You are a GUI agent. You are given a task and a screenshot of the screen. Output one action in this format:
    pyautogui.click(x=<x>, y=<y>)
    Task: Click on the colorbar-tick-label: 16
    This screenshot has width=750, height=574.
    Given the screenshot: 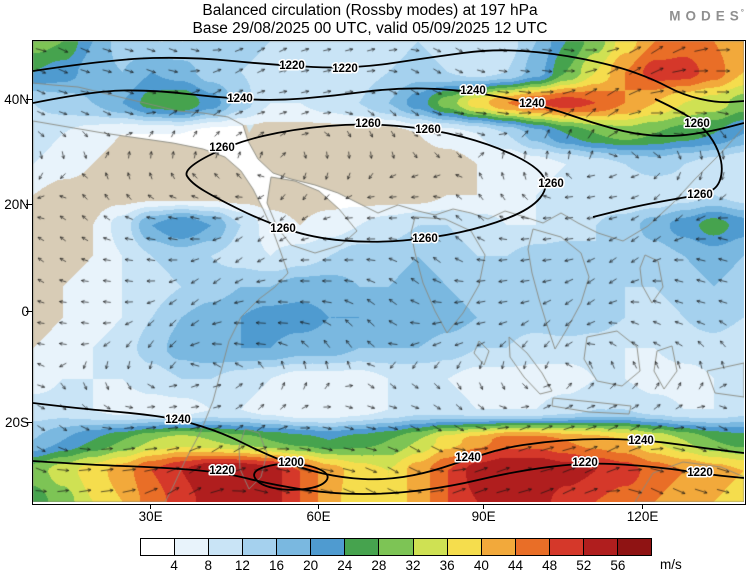 What is the action you would take?
    pyautogui.click(x=277, y=565)
    